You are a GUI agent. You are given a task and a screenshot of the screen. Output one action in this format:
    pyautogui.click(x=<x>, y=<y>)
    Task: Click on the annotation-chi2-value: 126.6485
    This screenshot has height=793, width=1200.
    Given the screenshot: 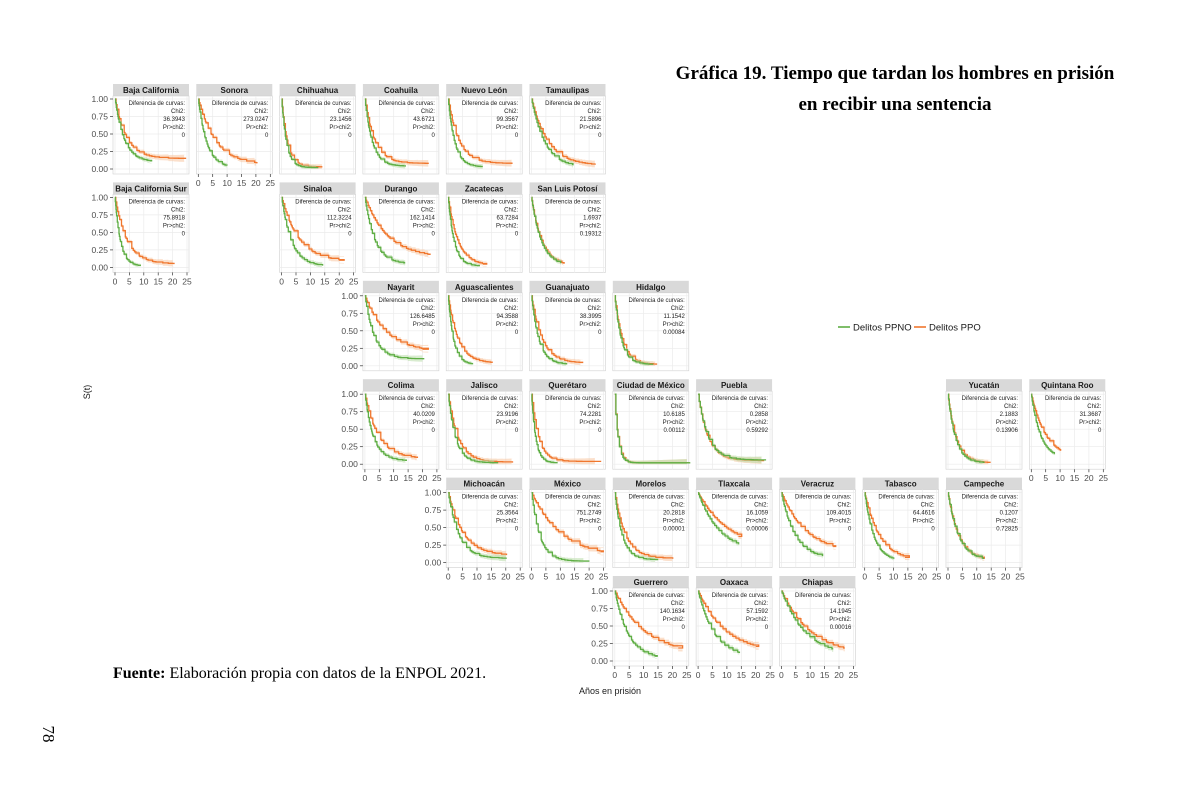 What is the action you would take?
    pyautogui.click(x=423, y=317)
    